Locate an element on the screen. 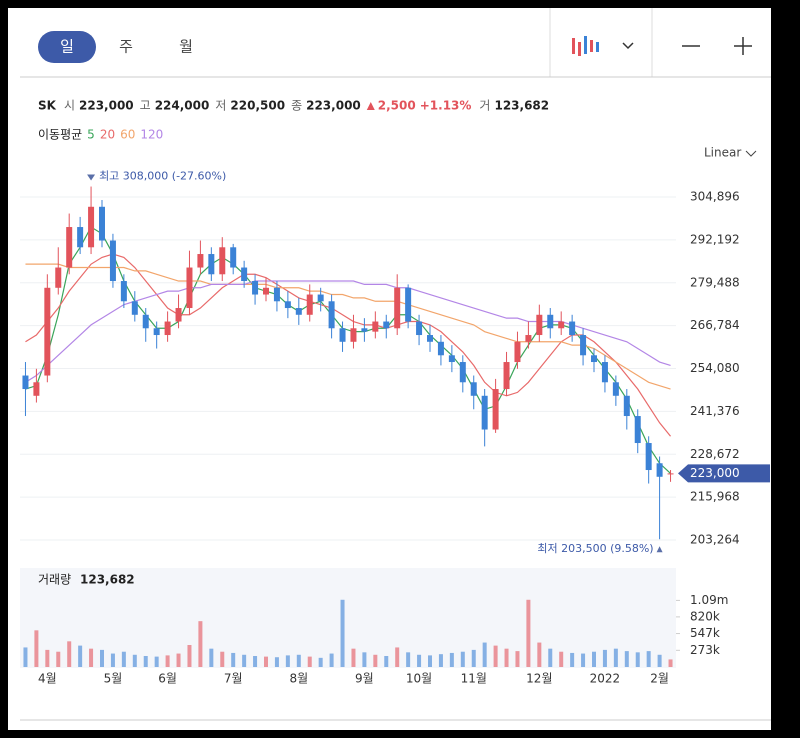 The width and height of the screenshot is (800, 738). chart-type-icon is located at coordinates (585, 46).